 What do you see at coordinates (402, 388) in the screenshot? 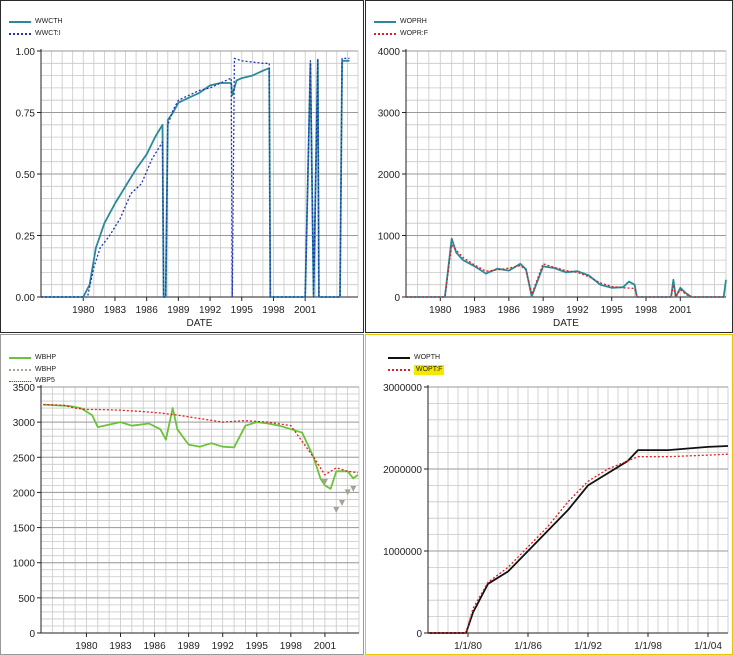
I see `y-tick-label: 3000000` at bounding box center [402, 388].